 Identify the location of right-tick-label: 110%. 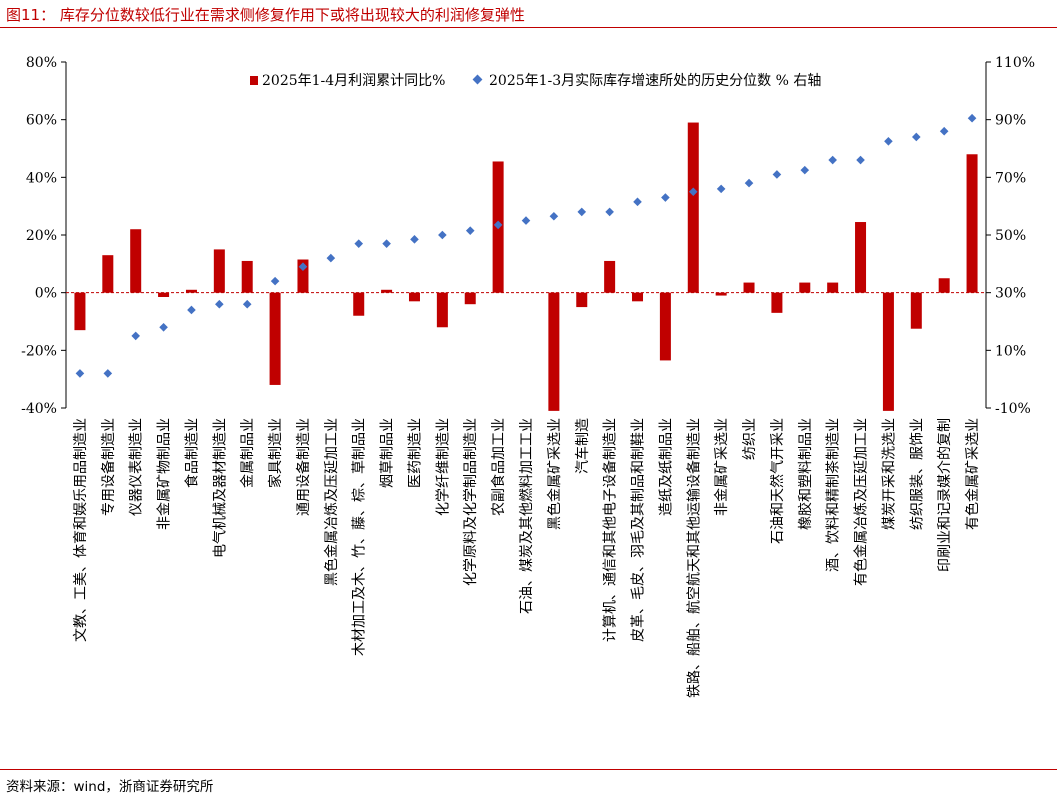
(1015, 63).